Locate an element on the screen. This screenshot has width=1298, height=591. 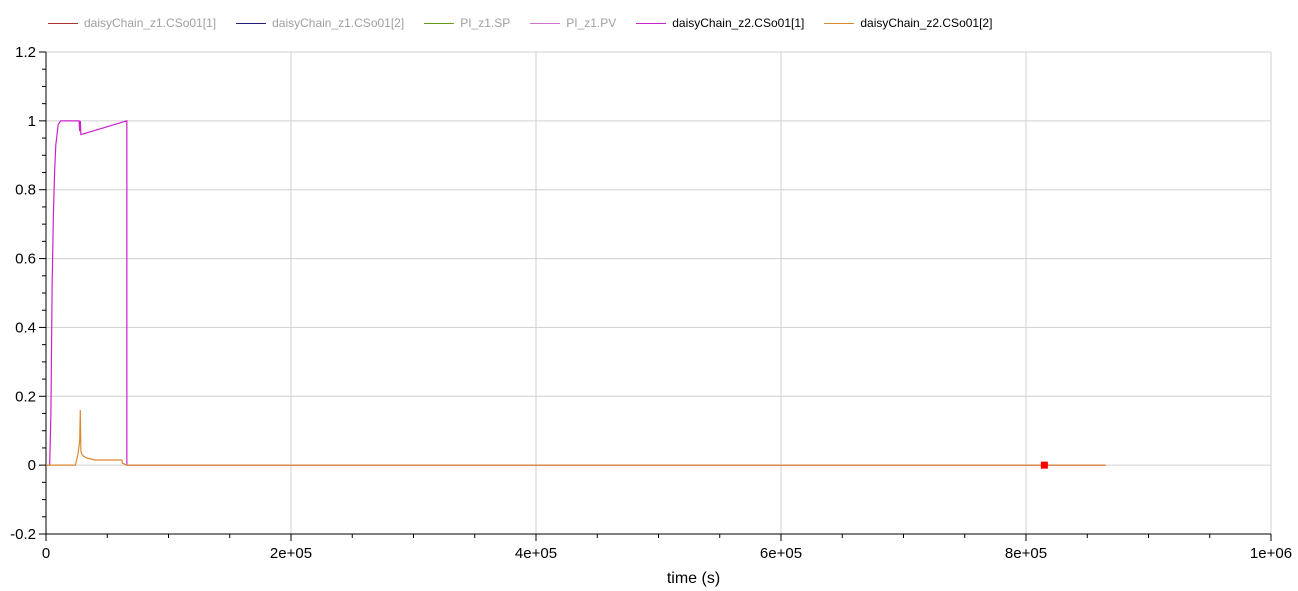
y-tick-label: -0.2 is located at coordinates (23, 534).